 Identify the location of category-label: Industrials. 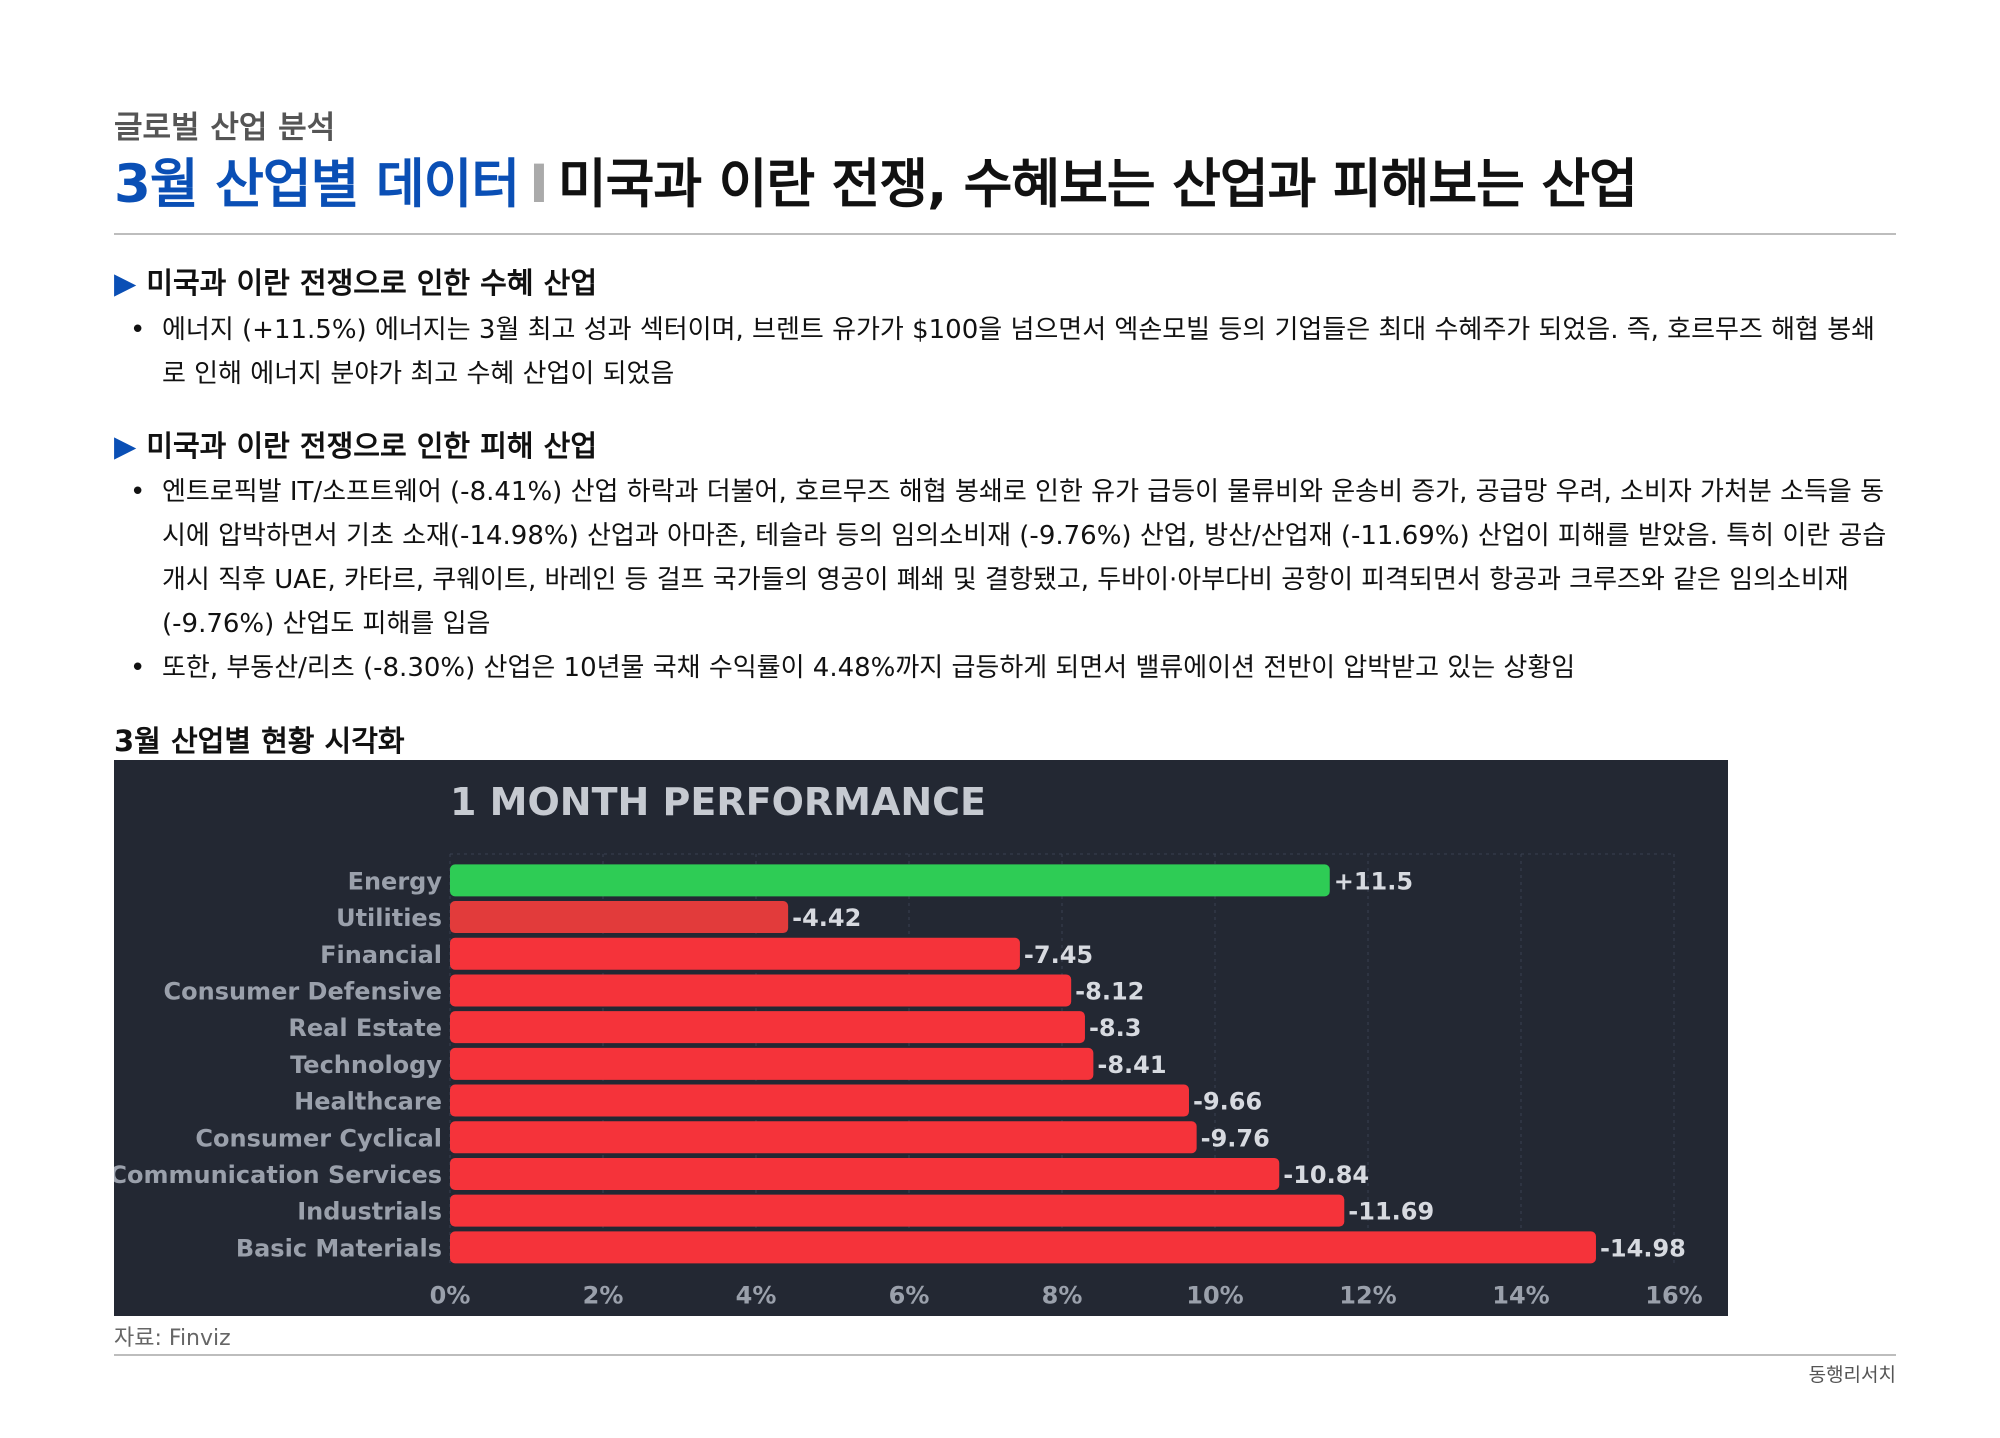
(369, 1212).